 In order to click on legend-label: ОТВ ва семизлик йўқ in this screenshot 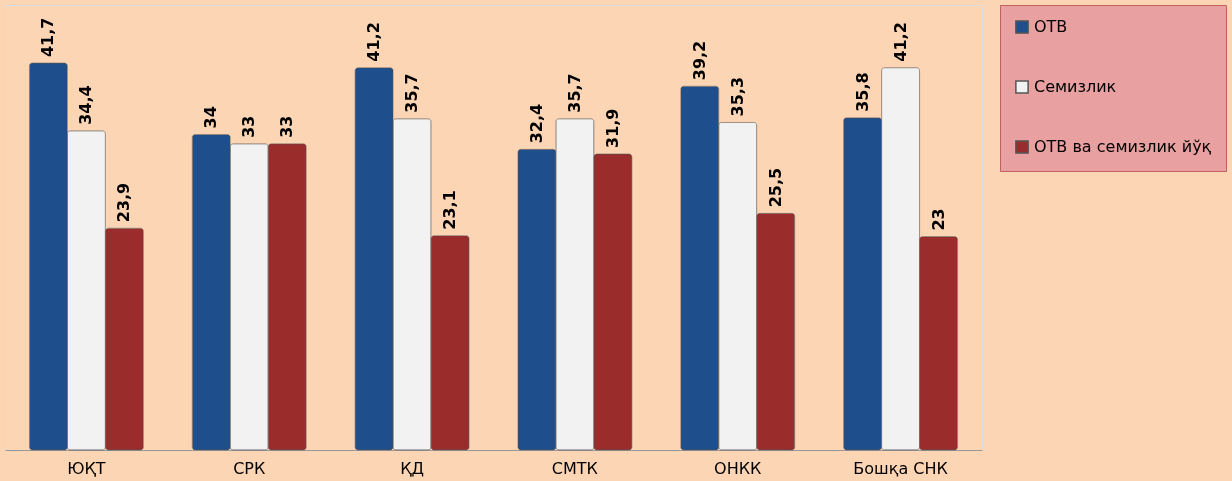, I will do `click(1123, 146)`.